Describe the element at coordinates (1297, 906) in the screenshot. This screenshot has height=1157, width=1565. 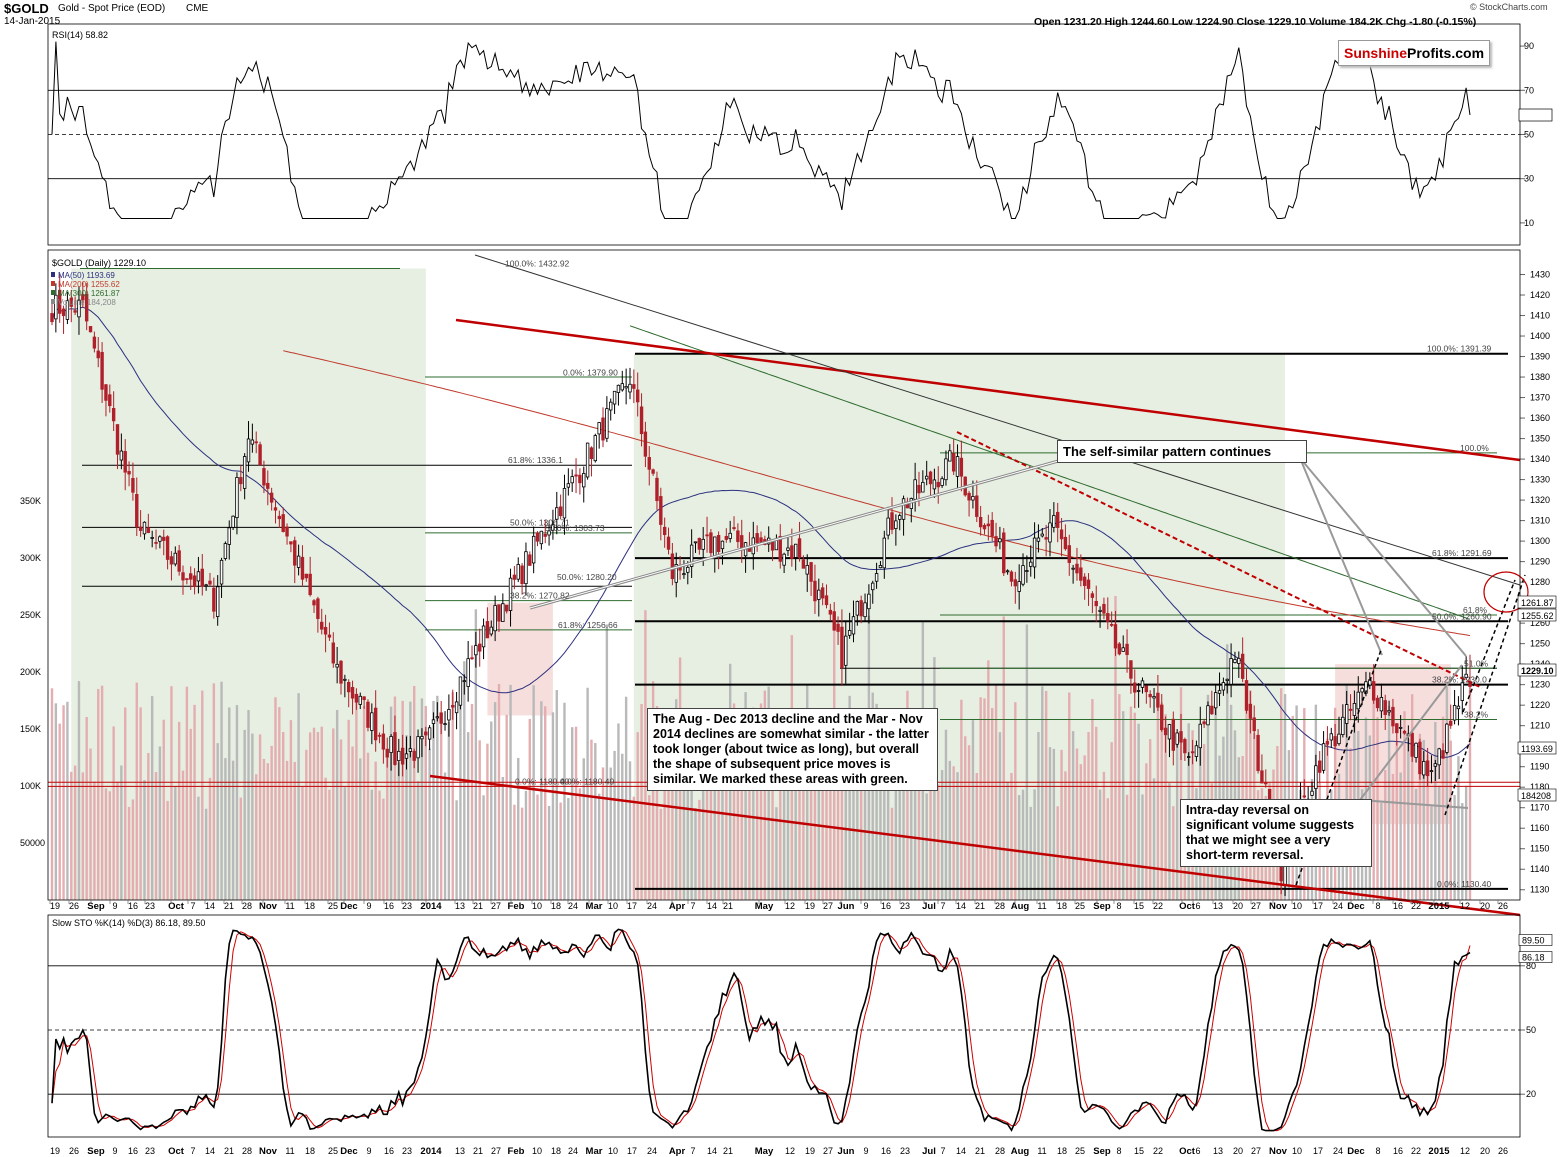
I see `x-axis-label: 10` at that location.